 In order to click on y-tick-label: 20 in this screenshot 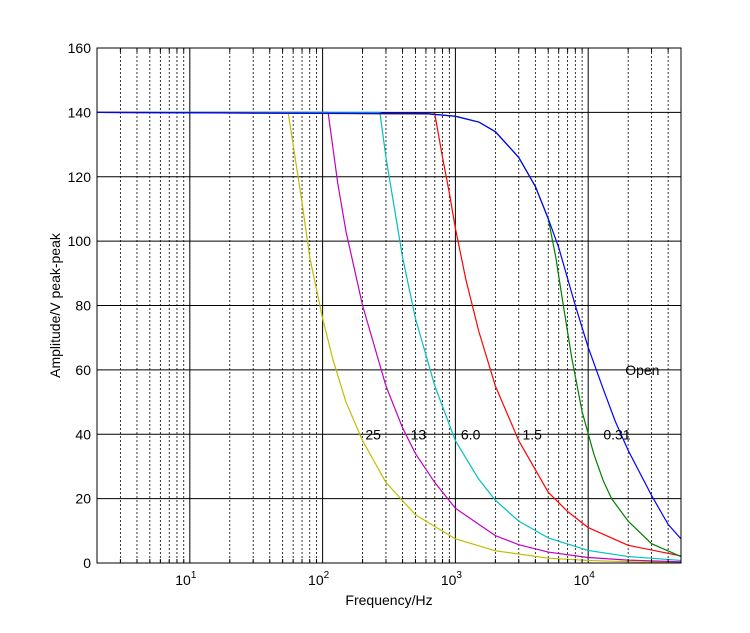, I will do `click(83, 499)`.